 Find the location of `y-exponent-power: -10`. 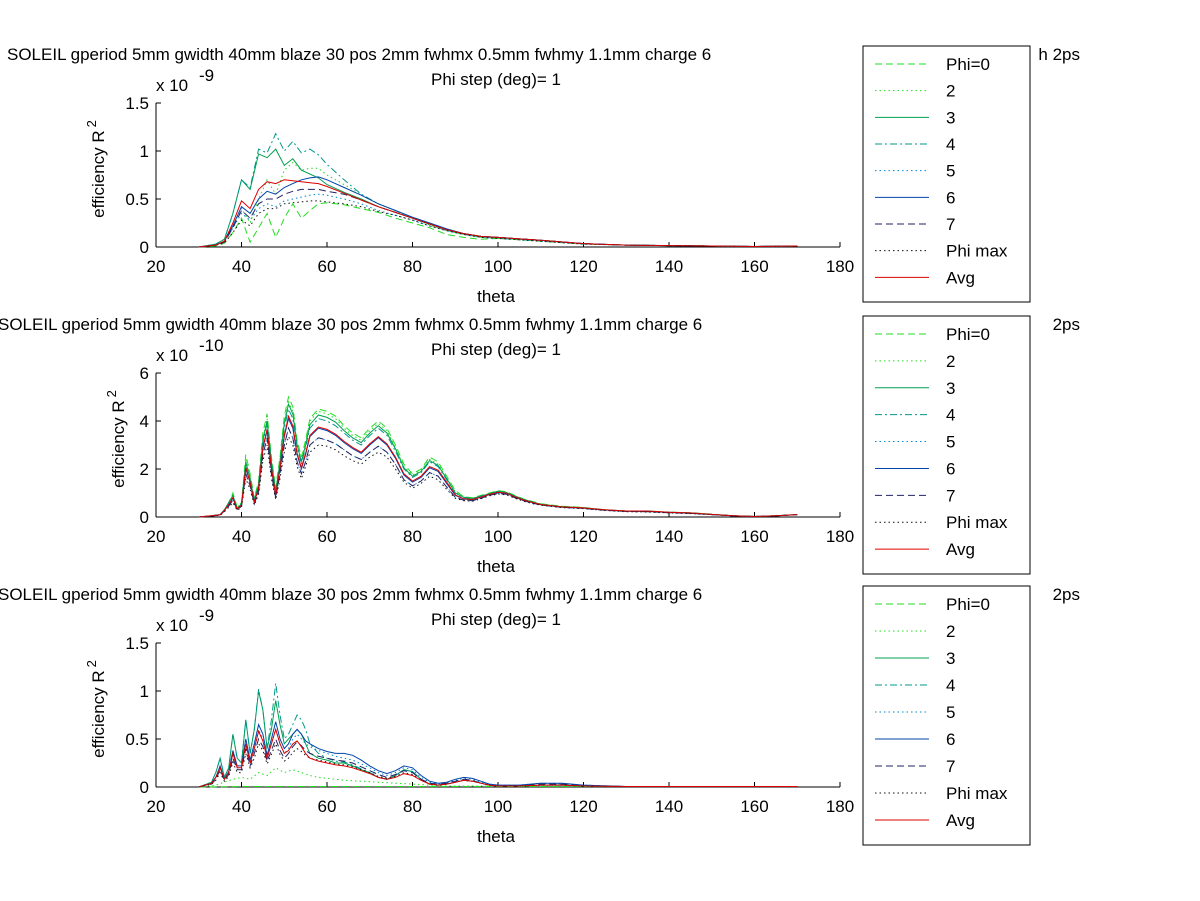

y-exponent-power: -10 is located at coordinates (211, 345).